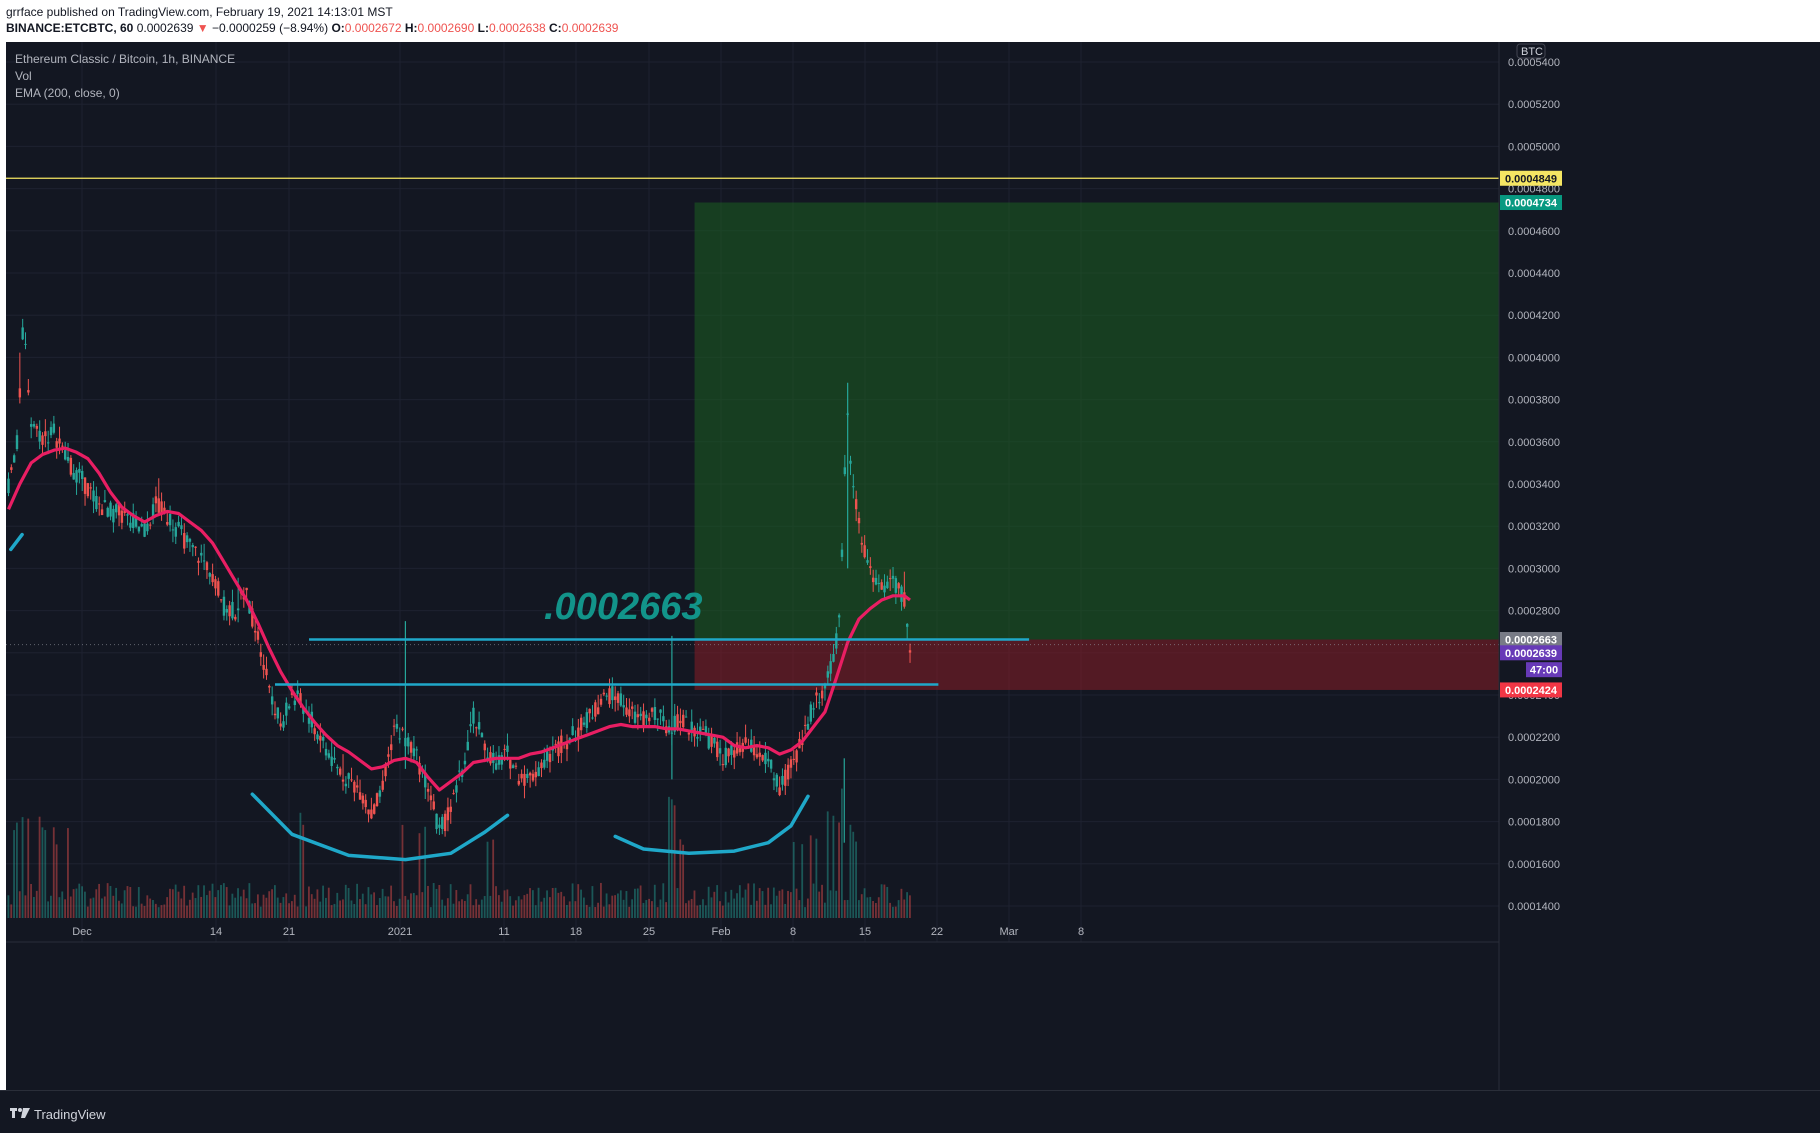 This screenshot has height=1133, width=1820. What do you see at coordinates (1544, 671) in the screenshot?
I see `price-label: 47:00` at bounding box center [1544, 671].